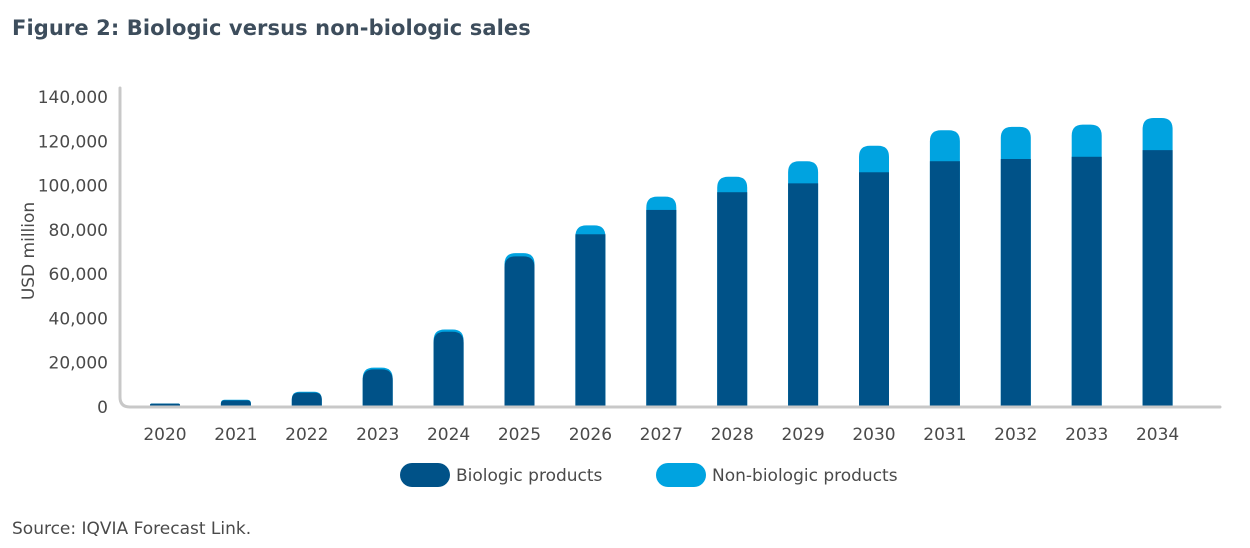 This screenshot has width=1250, height=548. What do you see at coordinates (73, 98) in the screenshot?
I see `y-tick-label: 140,000` at bounding box center [73, 98].